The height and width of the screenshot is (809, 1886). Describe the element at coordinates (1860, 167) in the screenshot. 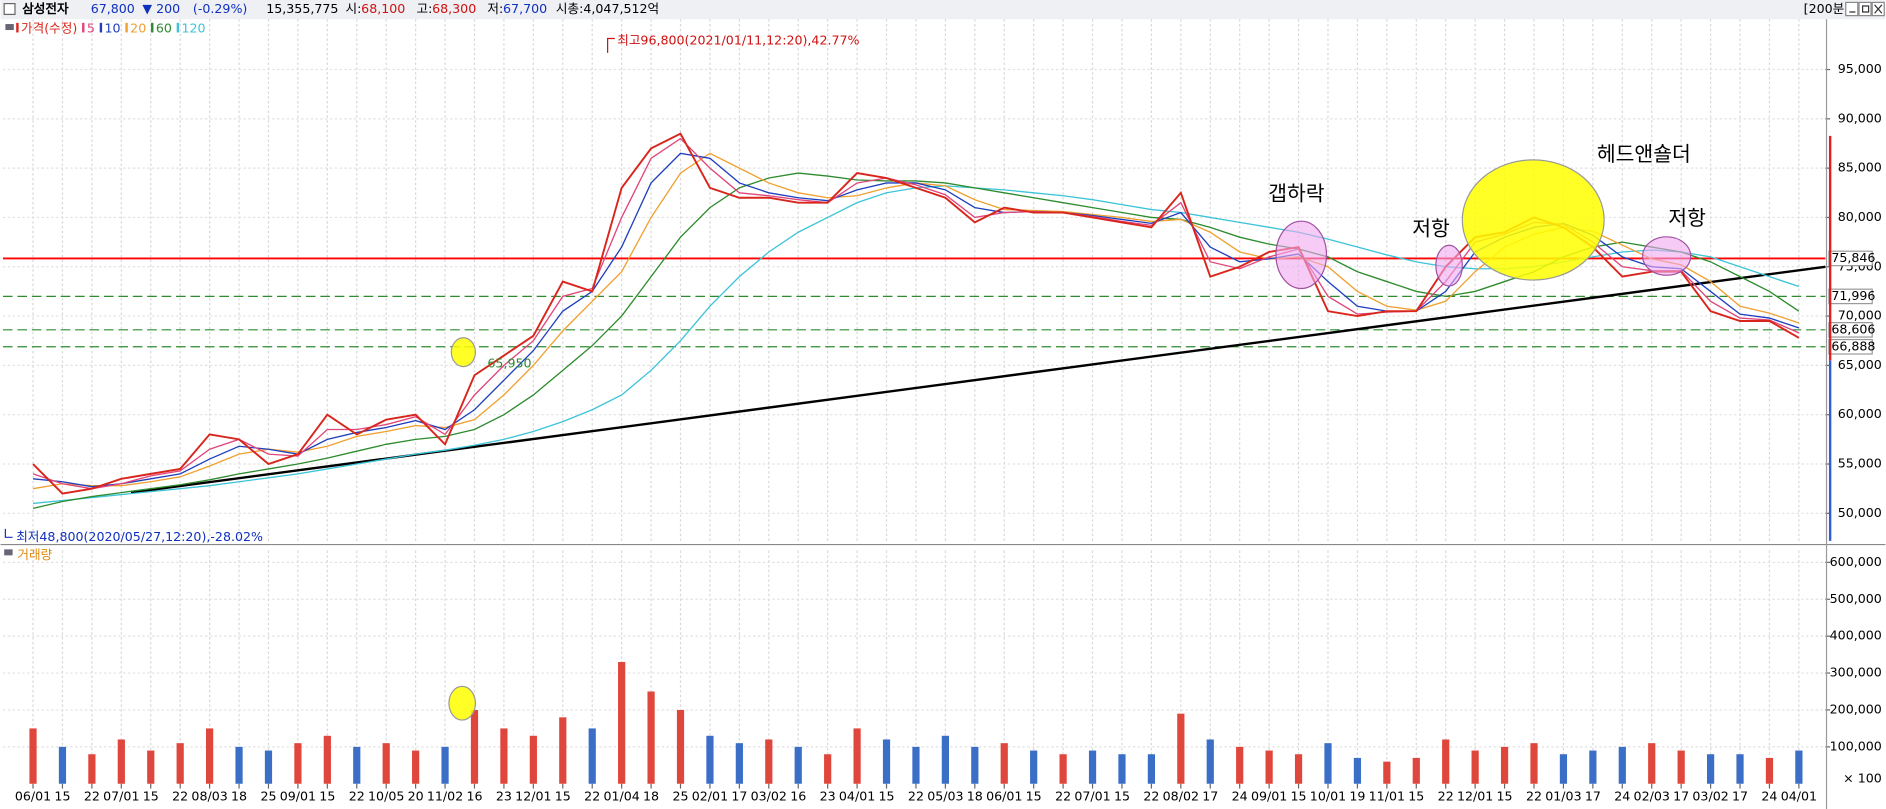

I see `y-tick-label: 85,000` at that location.